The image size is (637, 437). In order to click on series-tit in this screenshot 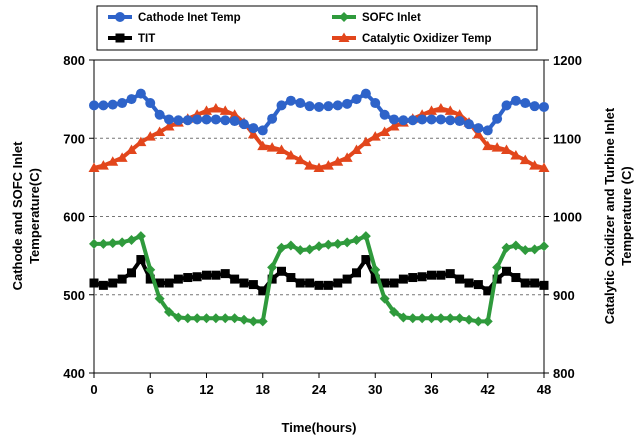, I will do `click(319, 275)`.